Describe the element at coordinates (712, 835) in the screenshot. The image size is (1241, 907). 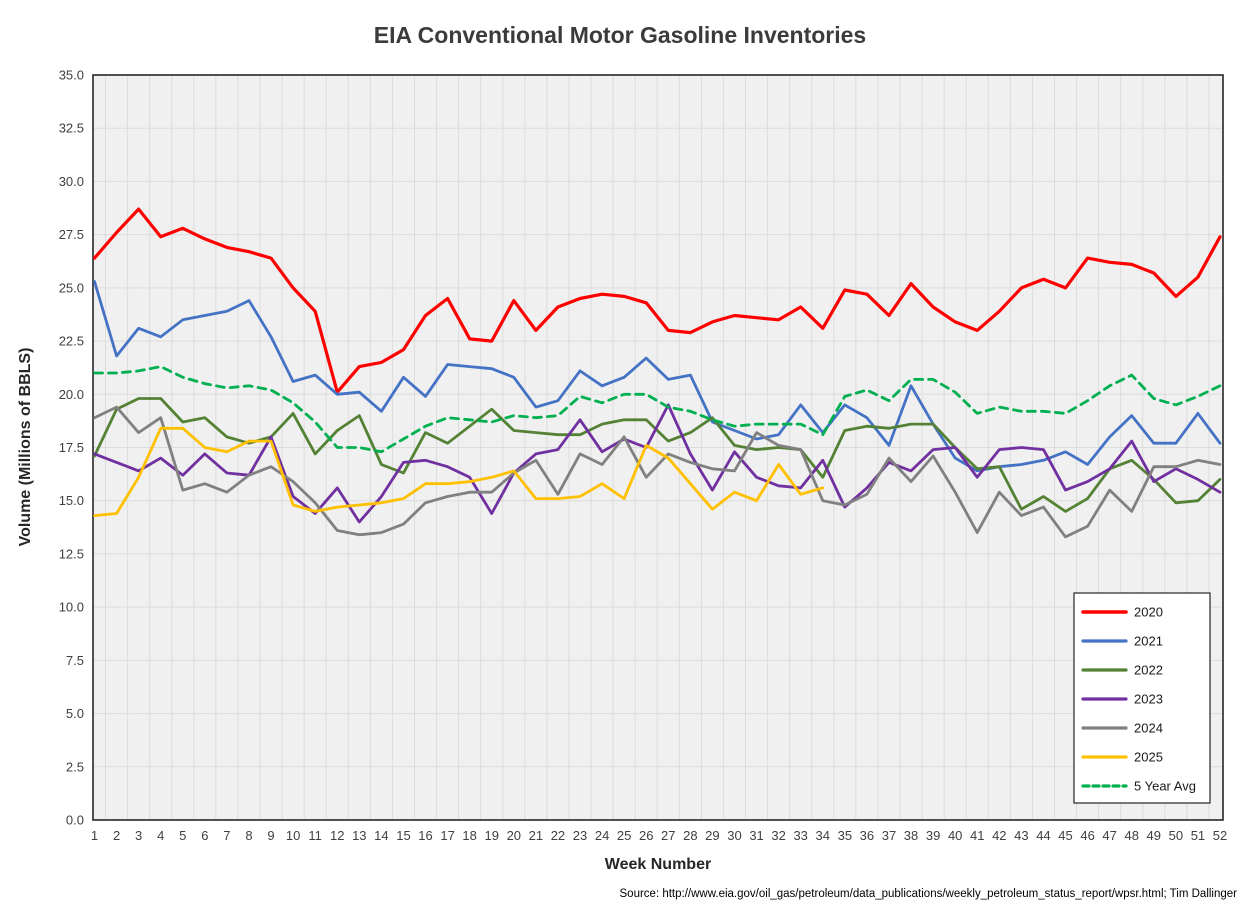
I see `x-tick-label: 29` at that location.